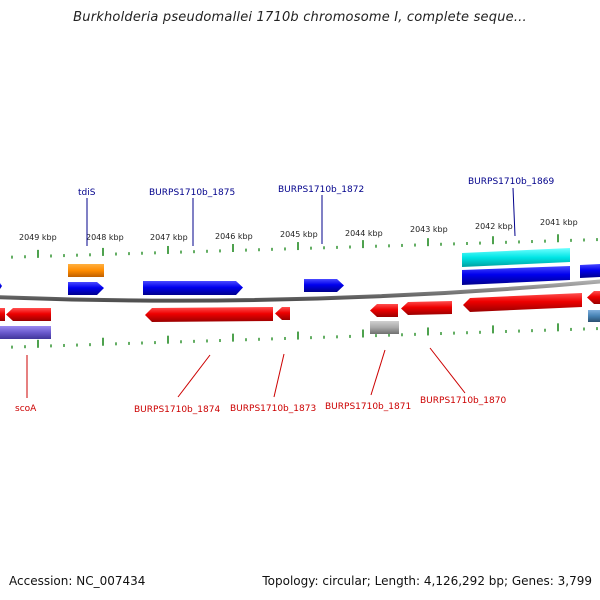  I want to click on feature-purple, so click(25, 332).